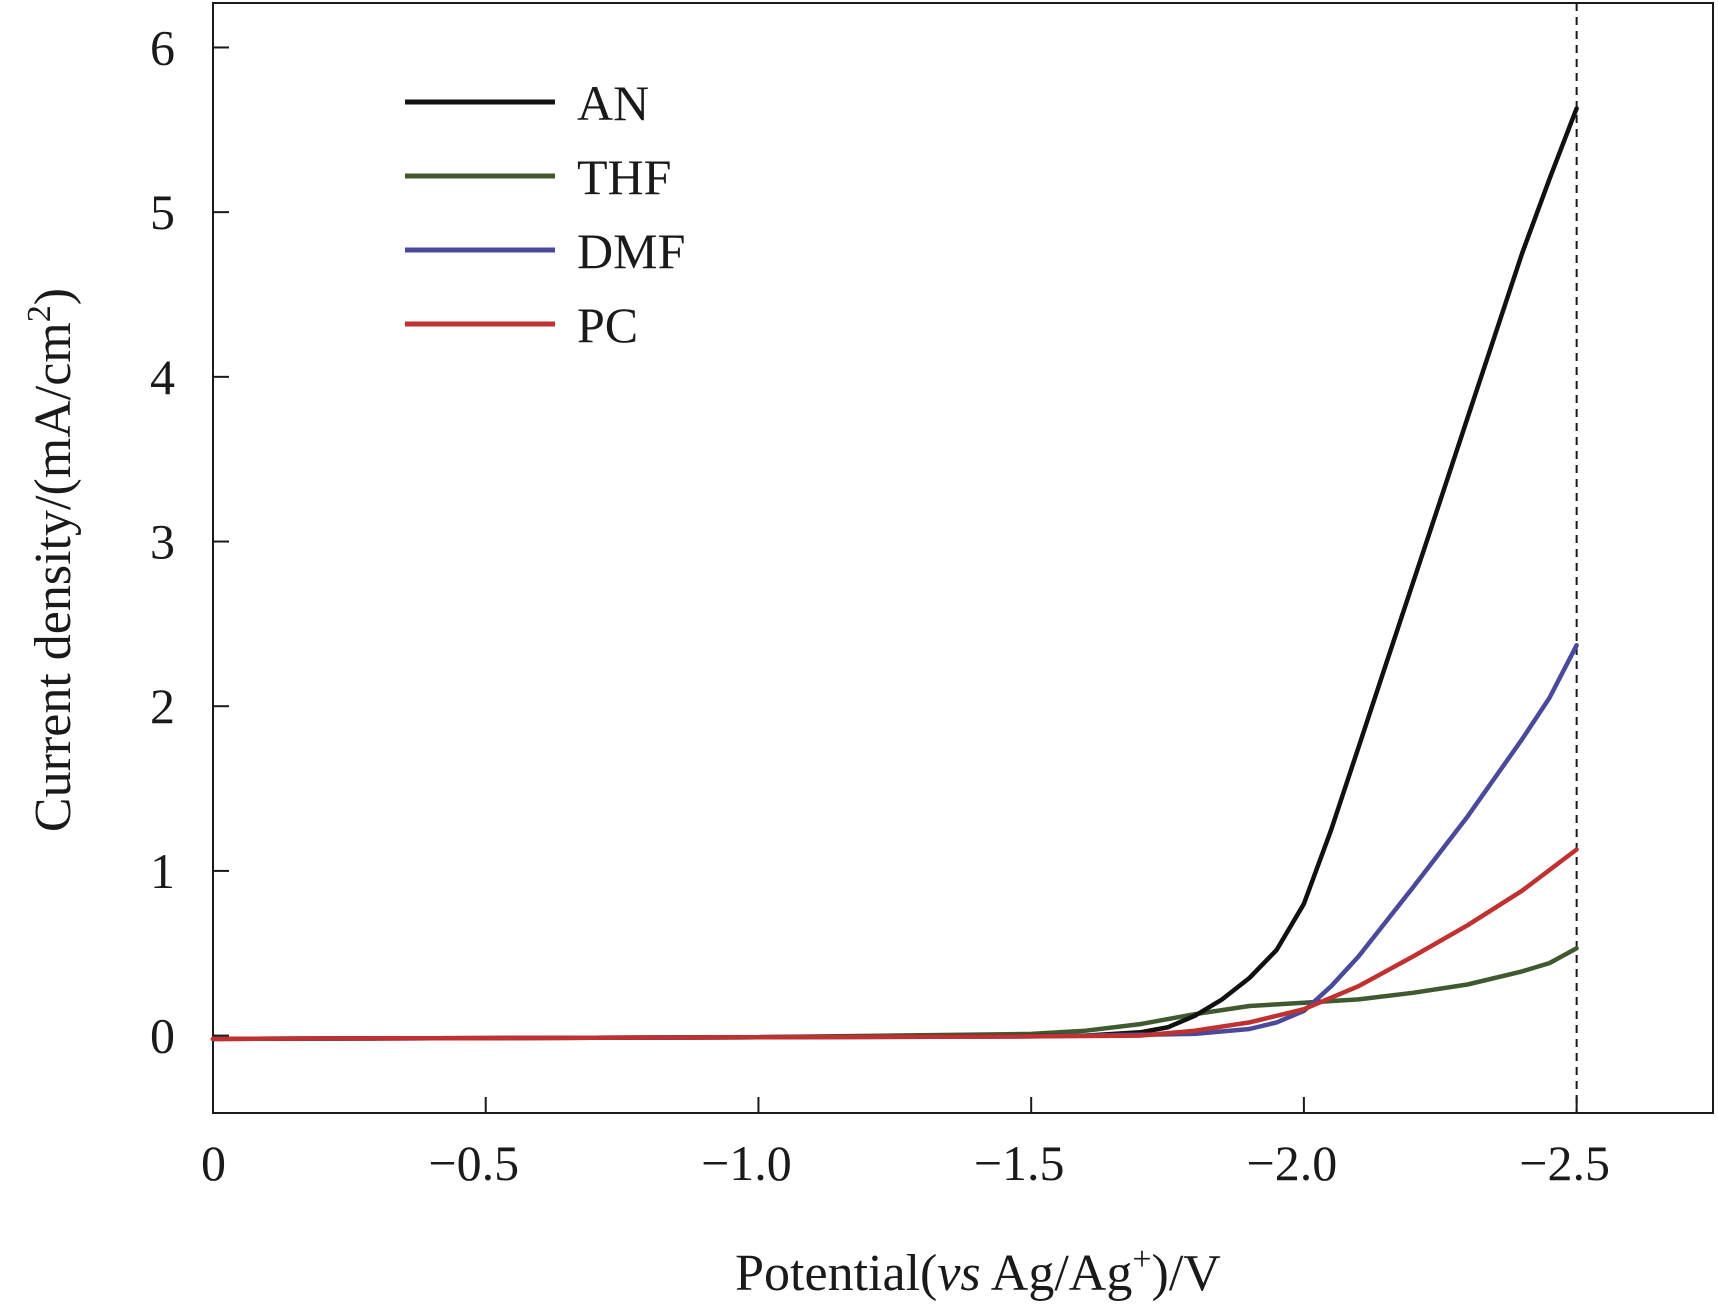 The image size is (1718, 1316). What do you see at coordinates (613, 103) in the screenshot?
I see `legend-label-an: AN` at bounding box center [613, 103].